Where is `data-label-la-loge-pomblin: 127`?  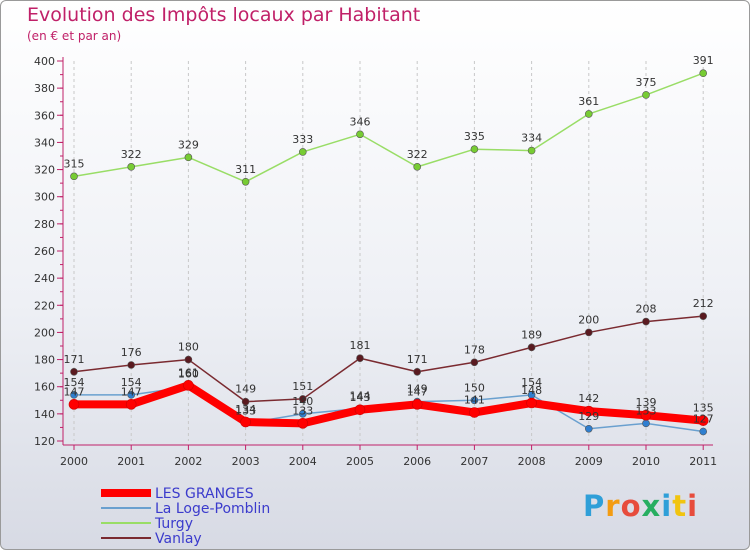 data-label-la-loge-pomblin: 127 is located at coordinates (703, 419).